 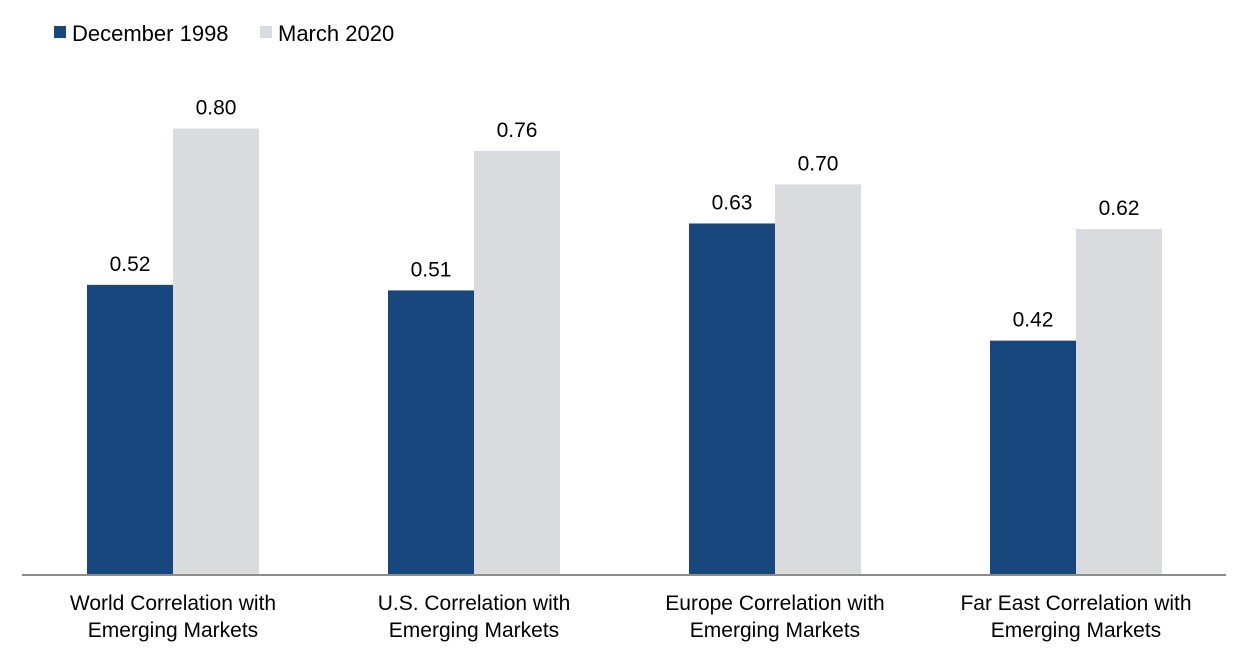 What do you see at coordinates (266, 32) in the screenshot?
I see `legend-swatch-march-2020` at bounding box center [266, 32].